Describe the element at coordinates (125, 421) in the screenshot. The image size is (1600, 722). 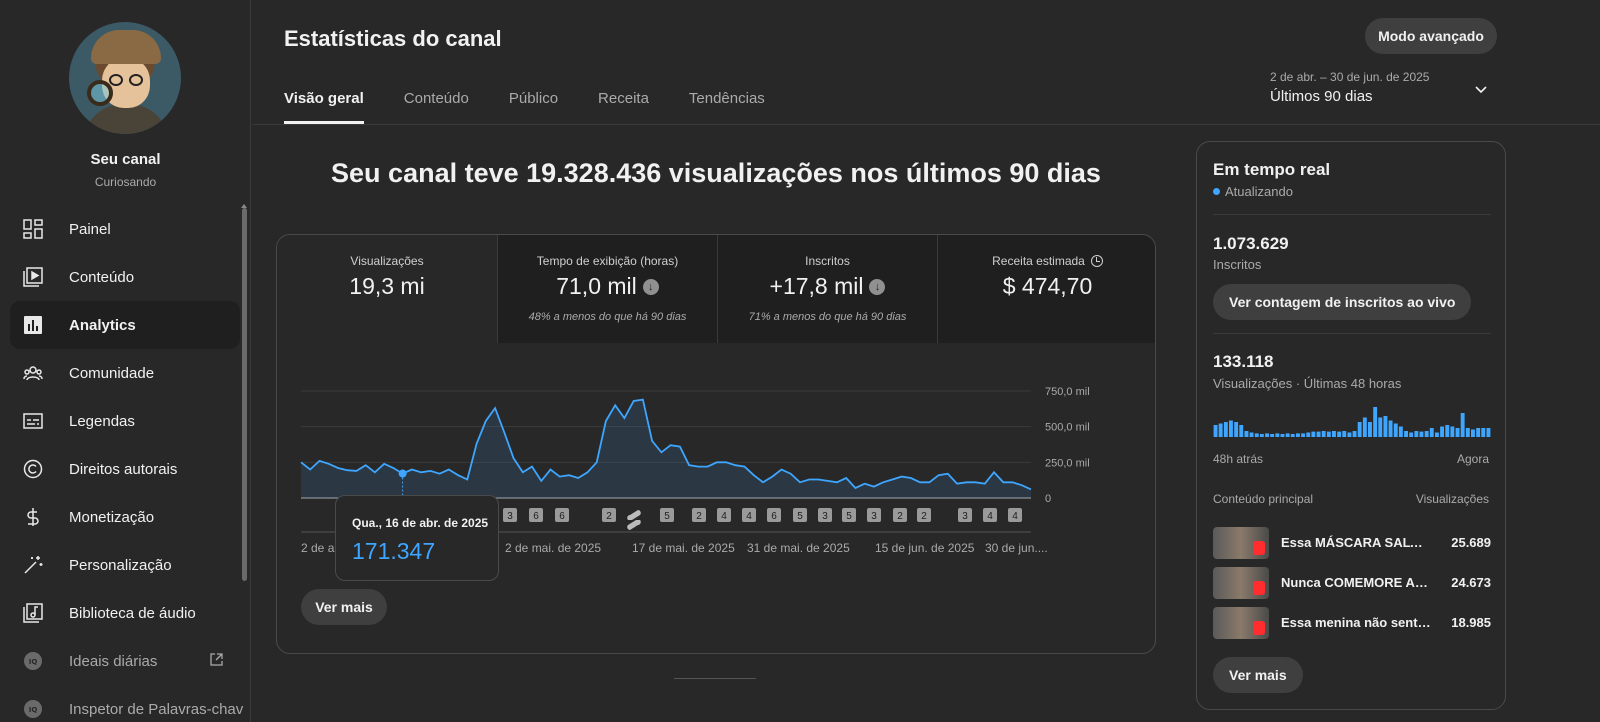
I see `sidebar-item-legendas: Legendas` at that location.